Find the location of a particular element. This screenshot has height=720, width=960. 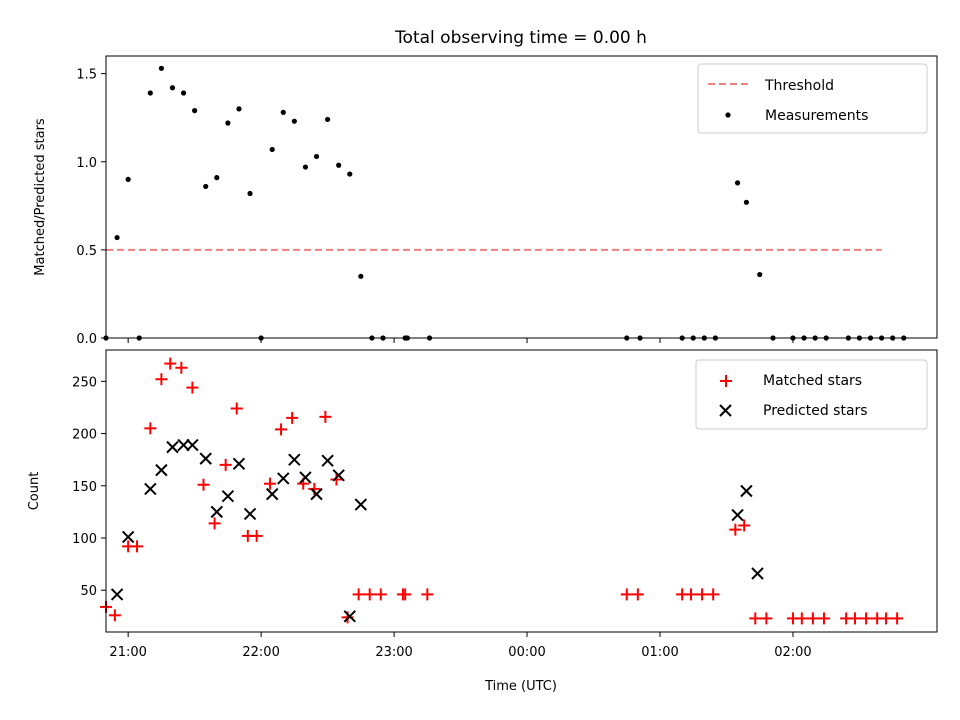

top-legend: Threshold Measurements is located at coordinates (812, 98).